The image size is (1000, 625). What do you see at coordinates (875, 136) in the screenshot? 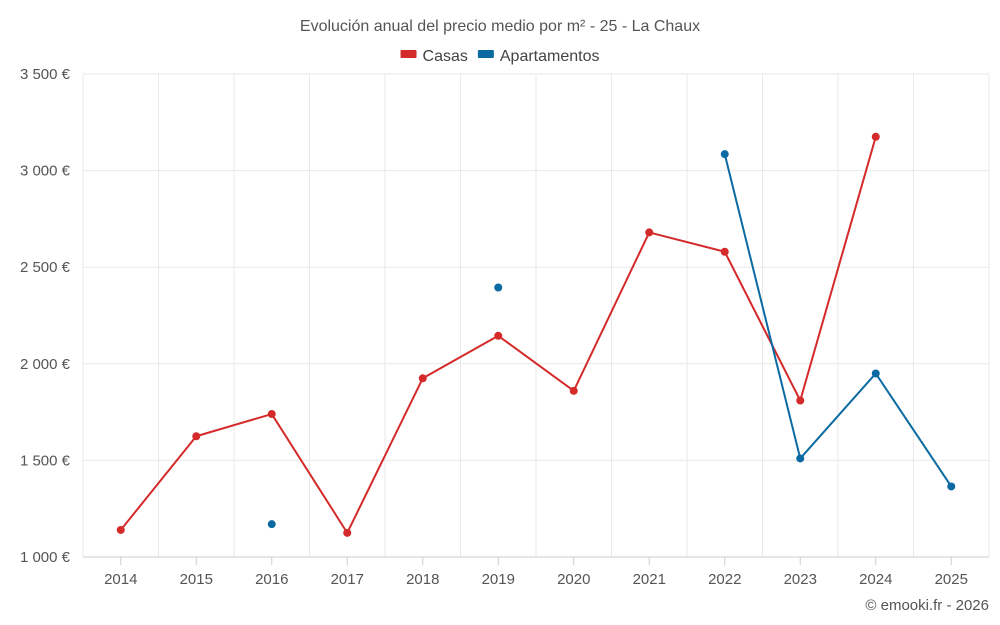
I see `data-point-casas-2024` at bounding box center [875, 136].